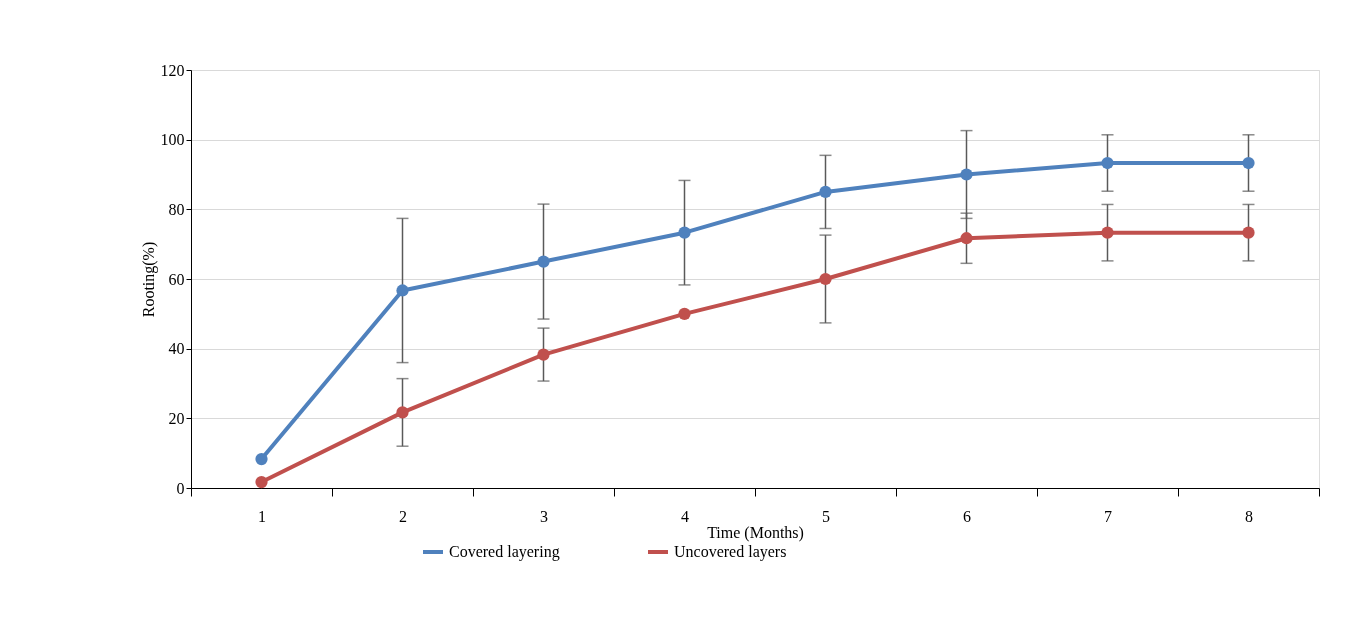  I want to click on y-tick-label: 80, so click(176, 209).